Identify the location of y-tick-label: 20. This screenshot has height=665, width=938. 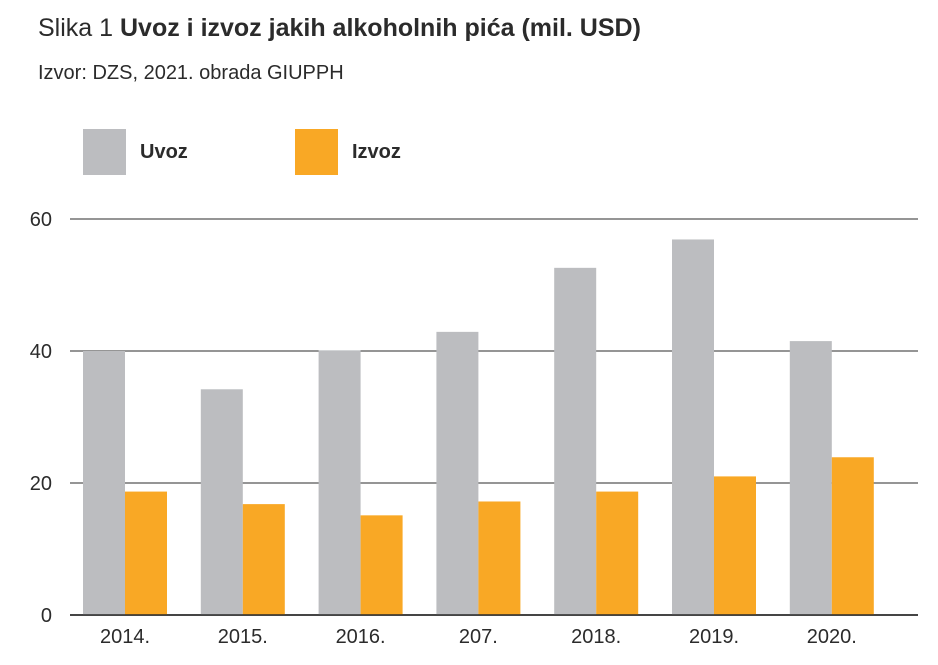
(41, 484).